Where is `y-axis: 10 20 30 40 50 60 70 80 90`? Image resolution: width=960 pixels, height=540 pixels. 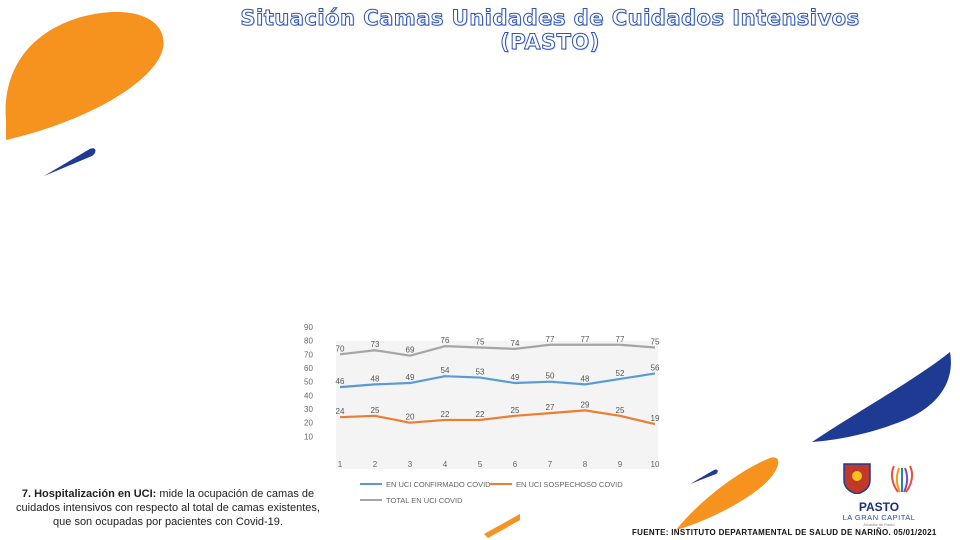
y-axis: 10 20 30 40 50 60 70 80 90 is located at coordinates (308, 382).